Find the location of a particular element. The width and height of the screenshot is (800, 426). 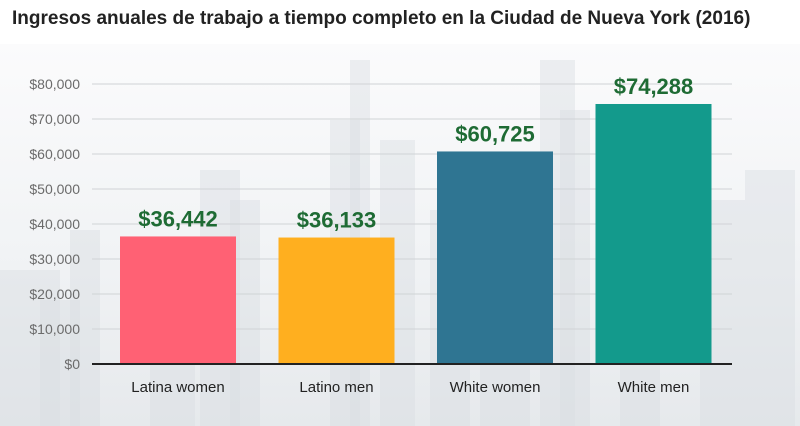

category-label: White men is located at coordinates (654, 387).